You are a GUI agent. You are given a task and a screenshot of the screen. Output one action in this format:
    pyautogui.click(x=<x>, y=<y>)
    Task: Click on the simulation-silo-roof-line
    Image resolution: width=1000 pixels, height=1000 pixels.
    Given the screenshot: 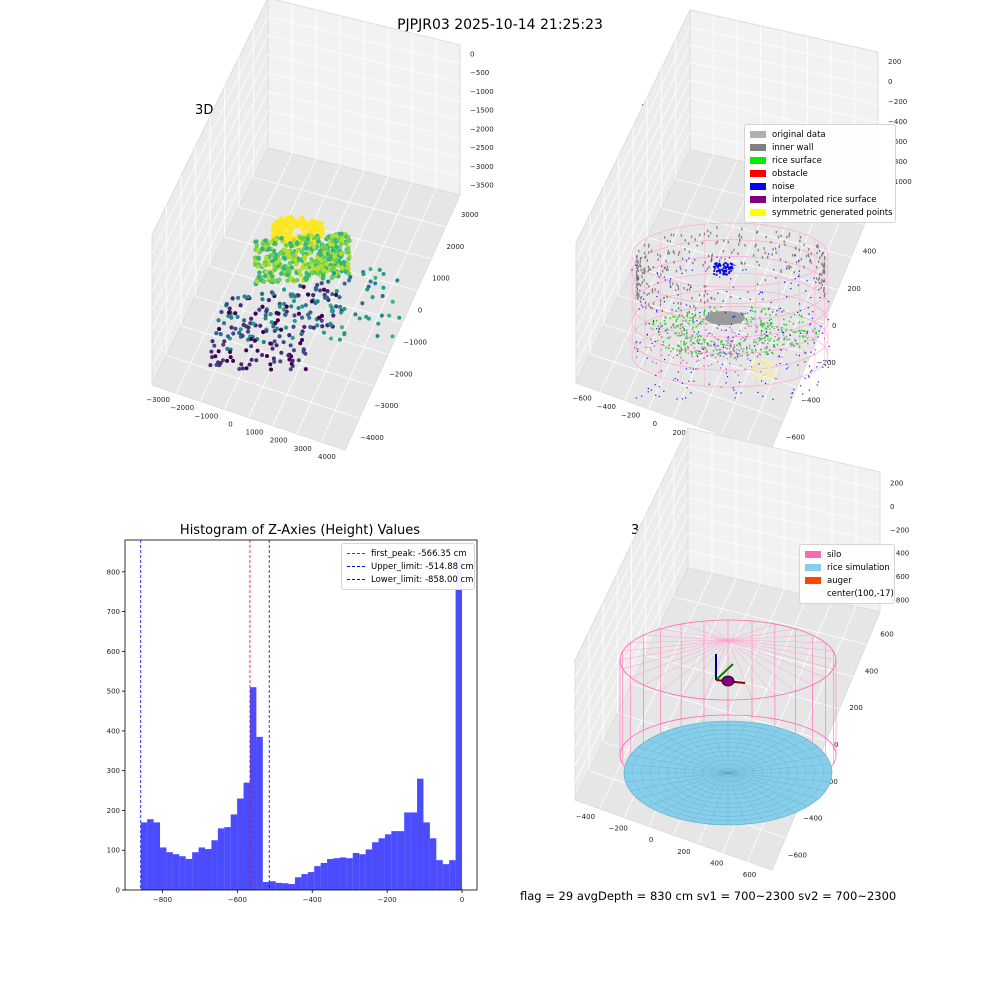 What is the action you would take?
    pyautogui.click(x=675, y=654)
    